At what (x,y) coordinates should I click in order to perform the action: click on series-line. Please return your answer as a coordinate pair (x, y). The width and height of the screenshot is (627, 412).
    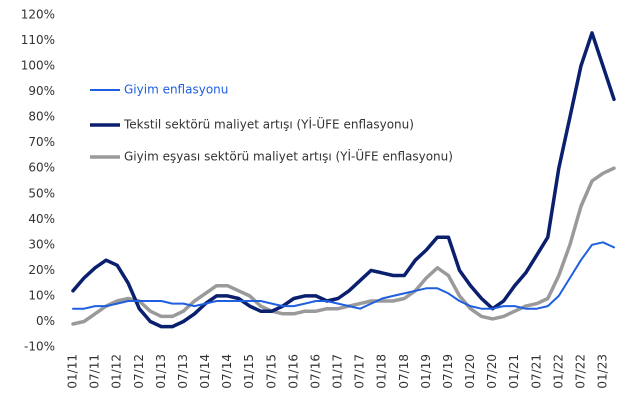
    Looking at the image, I should click on (343, 275).